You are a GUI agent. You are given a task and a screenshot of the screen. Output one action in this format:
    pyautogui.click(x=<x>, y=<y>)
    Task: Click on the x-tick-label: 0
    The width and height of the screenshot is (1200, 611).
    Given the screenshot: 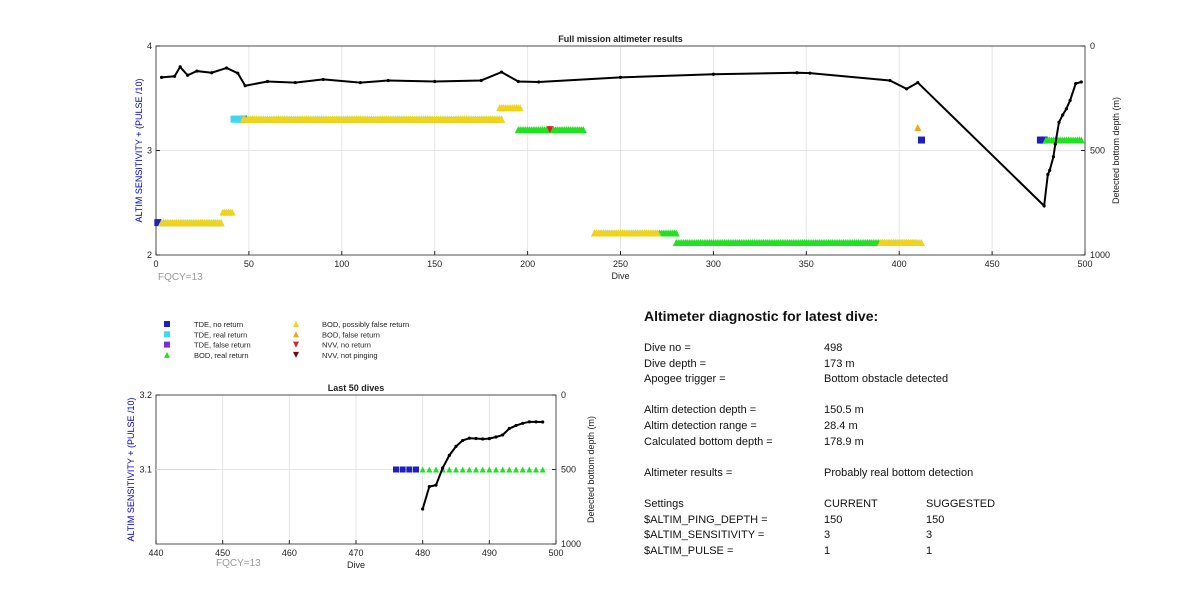 What is the action you would take?
    pyautogui.click(x=155, y=264)
    